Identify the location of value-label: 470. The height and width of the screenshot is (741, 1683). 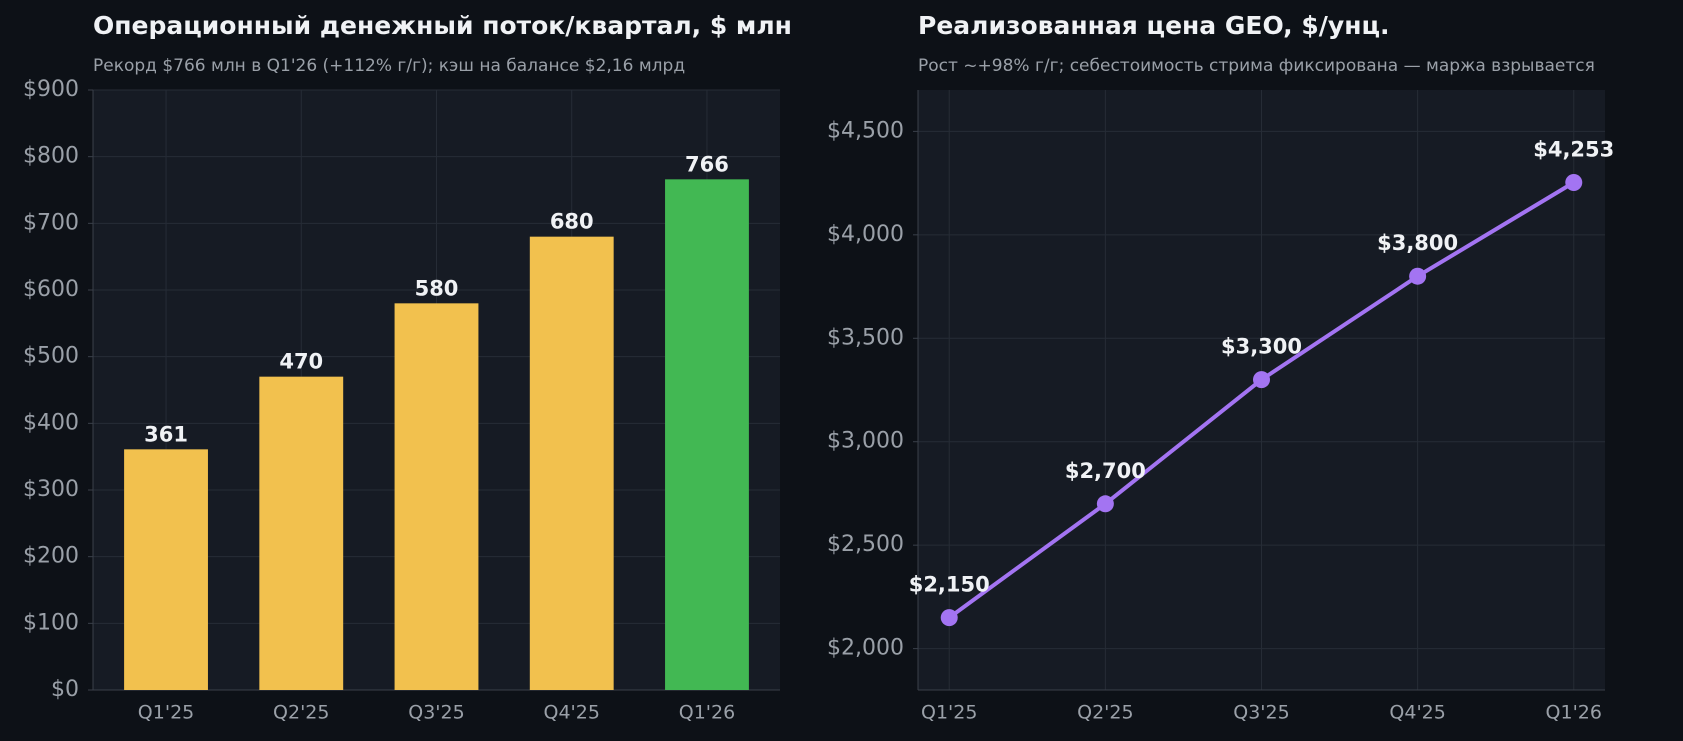
(301, 362).